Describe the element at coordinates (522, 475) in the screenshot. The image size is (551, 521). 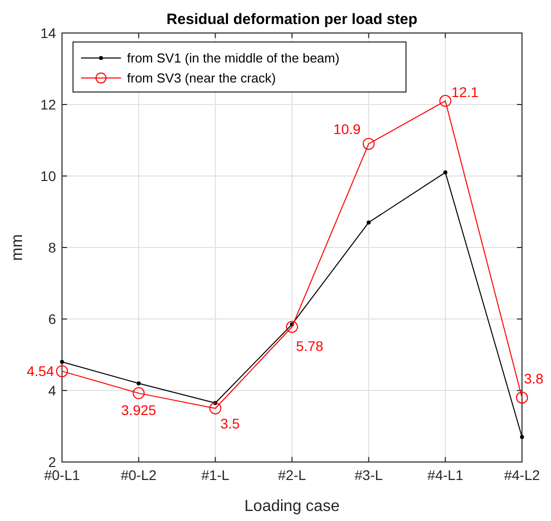
I see `x-tick-label: #4-L2` at that location.